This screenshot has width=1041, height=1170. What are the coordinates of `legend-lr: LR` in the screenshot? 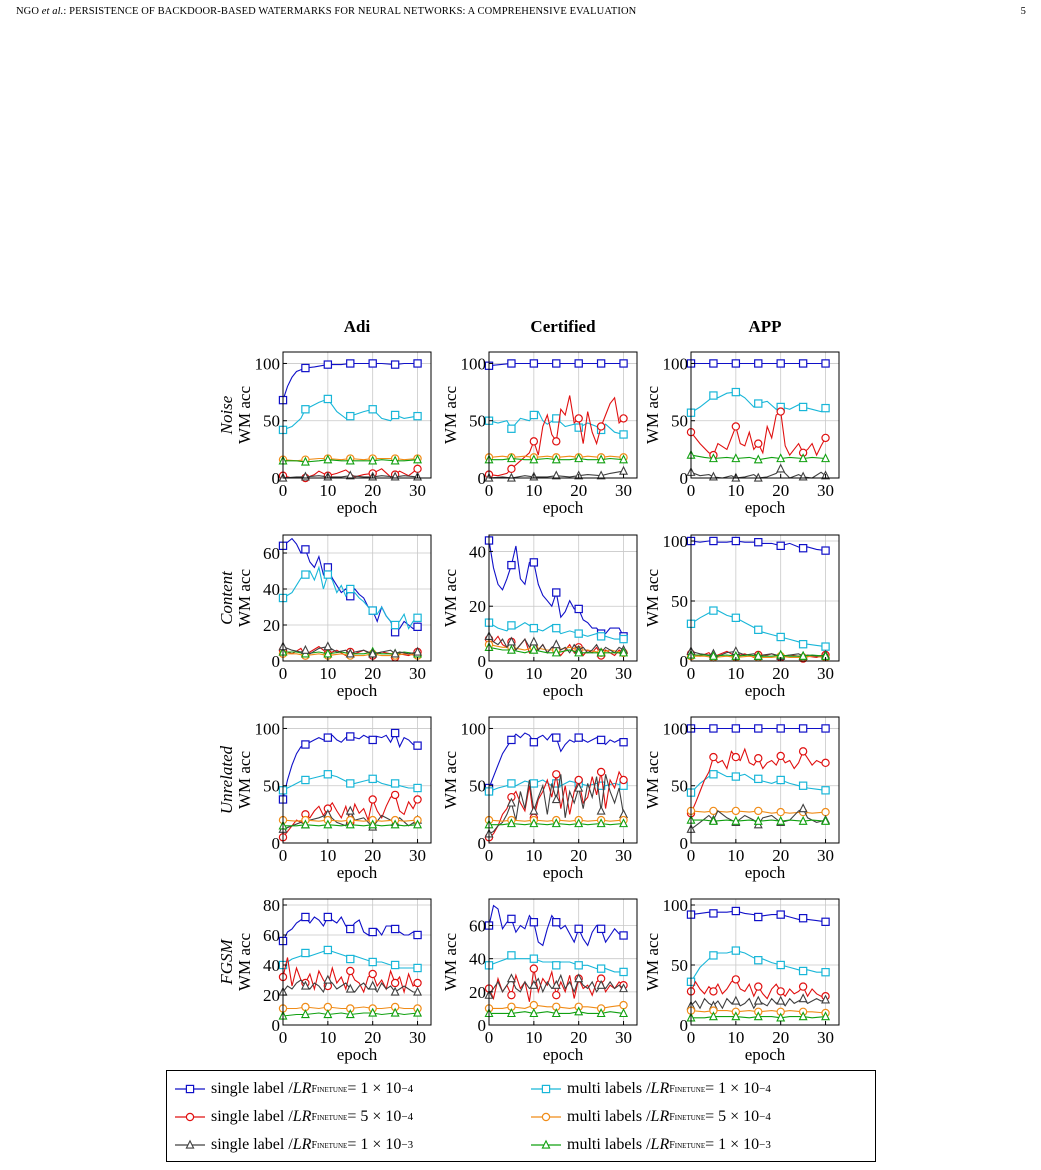 It's located at (302, 1116).